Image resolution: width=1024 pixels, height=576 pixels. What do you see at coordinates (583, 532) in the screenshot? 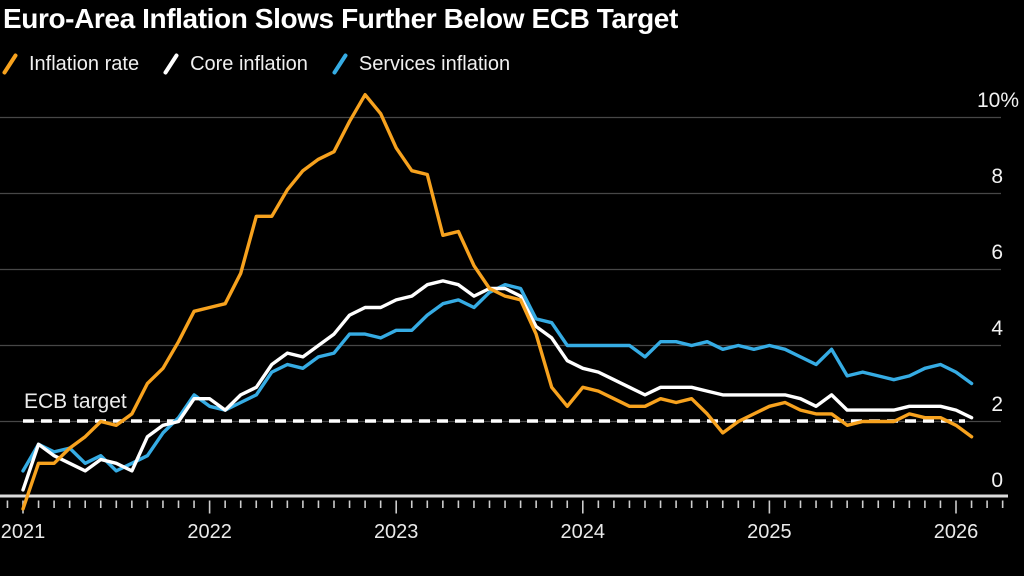
I see `x-axis-label: 2024` at bounding box center [583, 532].